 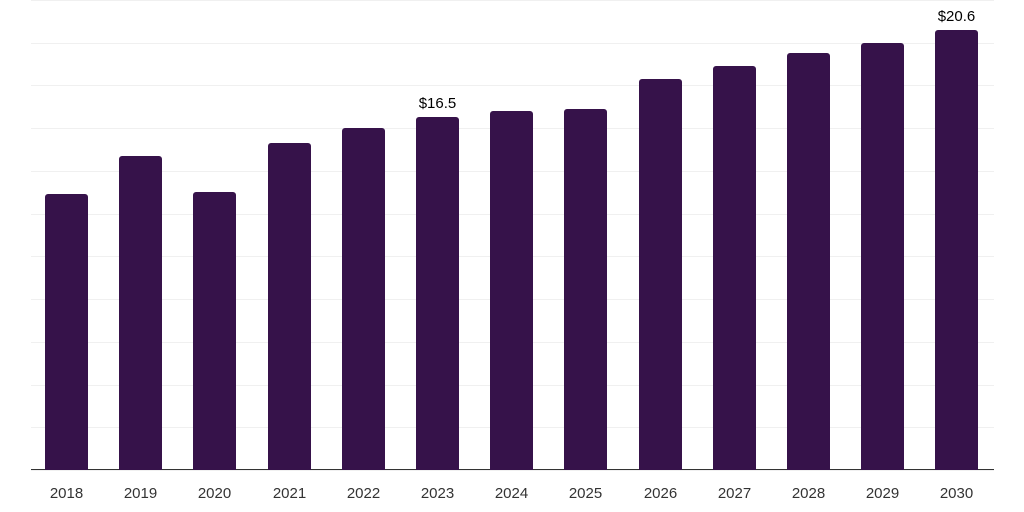 What do you see at coordinates (511, 290) in the screenshot?
I see `bar-2024` at bounding box center [511, 290].